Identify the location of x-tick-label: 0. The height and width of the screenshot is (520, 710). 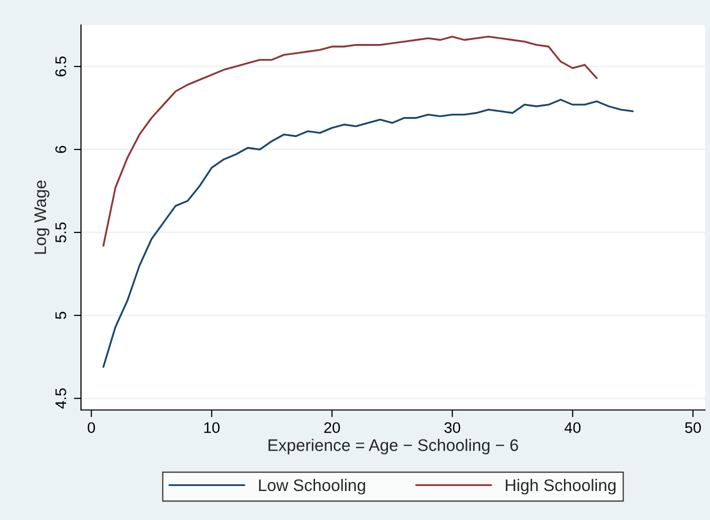
(91, 428).